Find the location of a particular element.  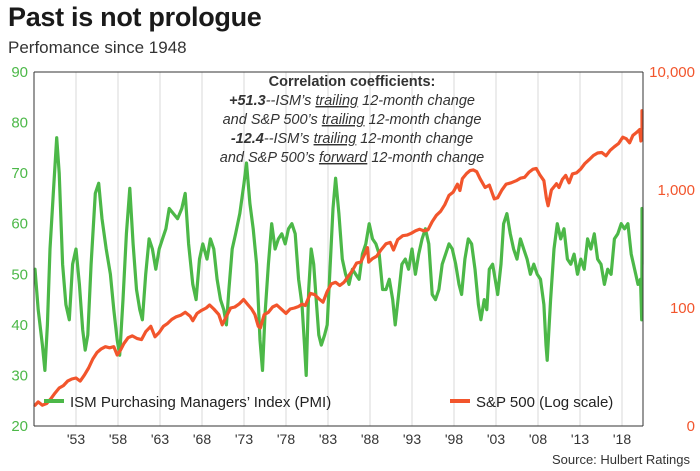

annotation-line-1: +51.3--ISM’s trailing 12-month change is located at coordinates (352, 101).